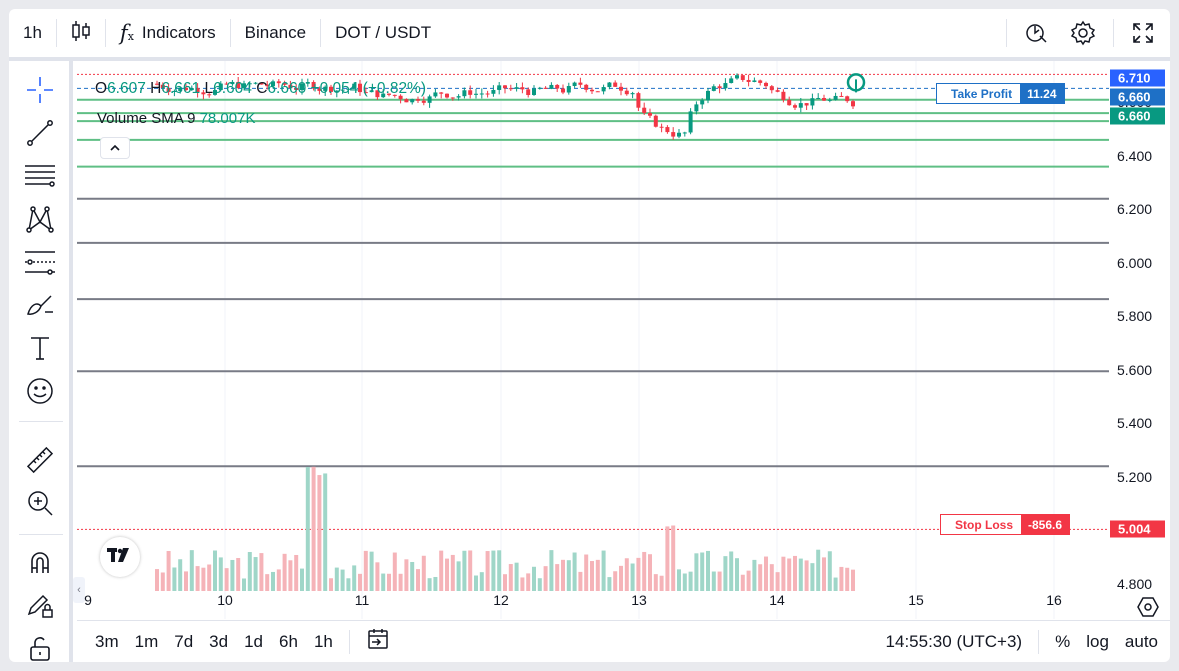  I want to click on stop-loss-order: Stop Loss -856.6, so click(1005, 524).